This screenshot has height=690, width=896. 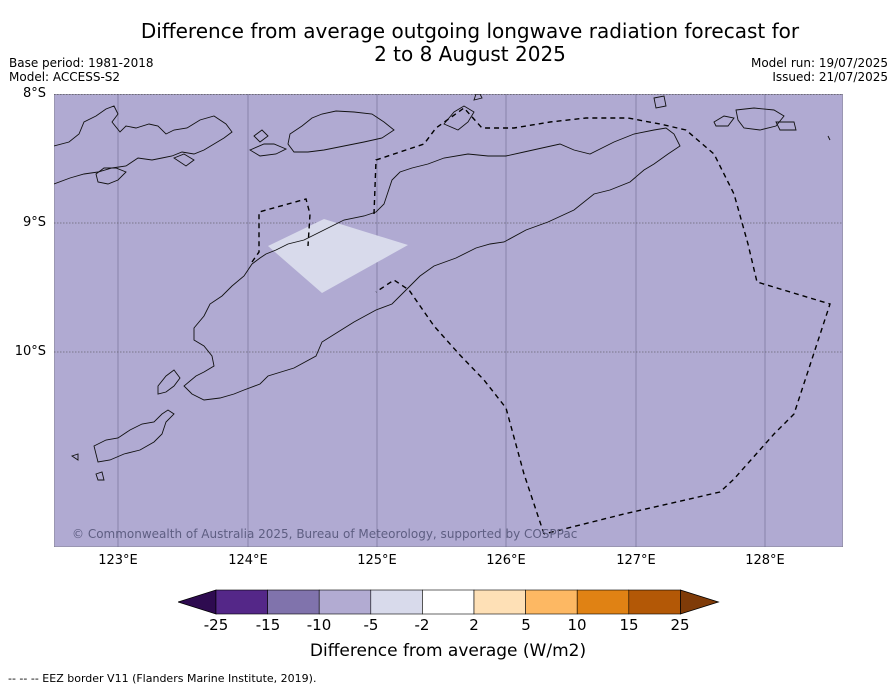 I want to click on colorbar-extend-low, so click(x=197, y=602).